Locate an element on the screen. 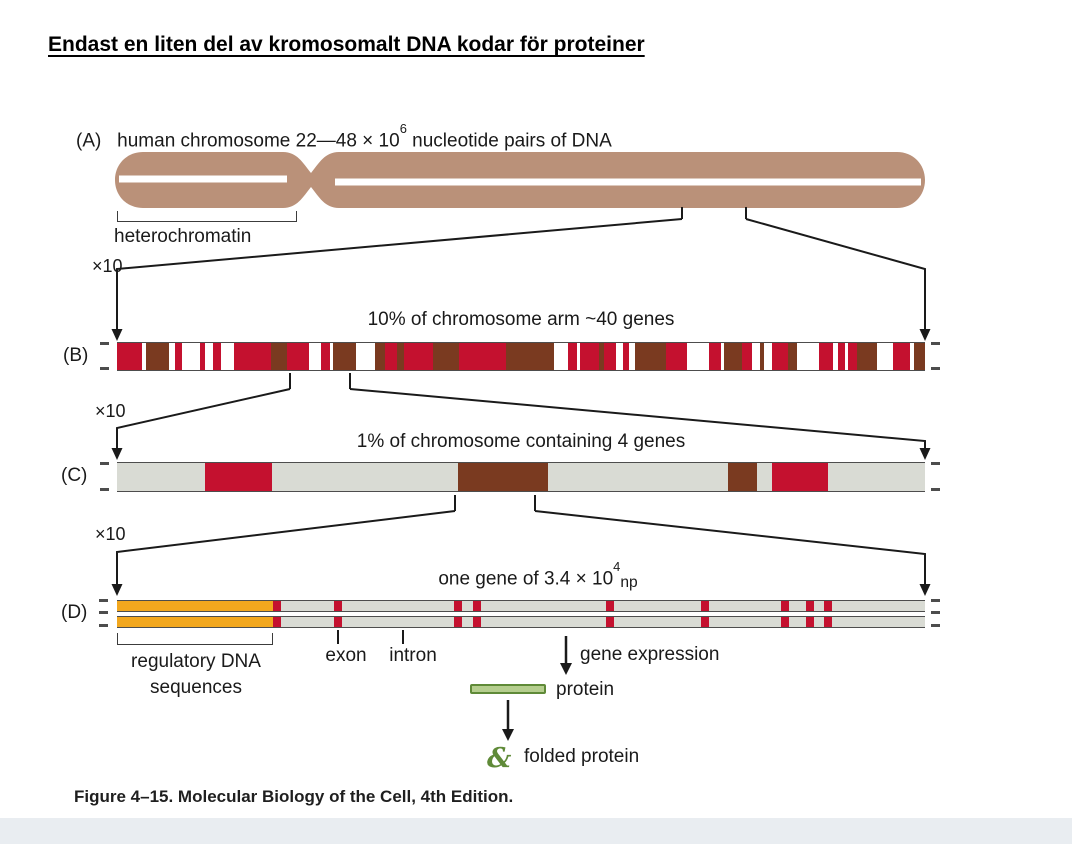  panel-a-title-exponent: 6 is located at coordinates (403, 128).